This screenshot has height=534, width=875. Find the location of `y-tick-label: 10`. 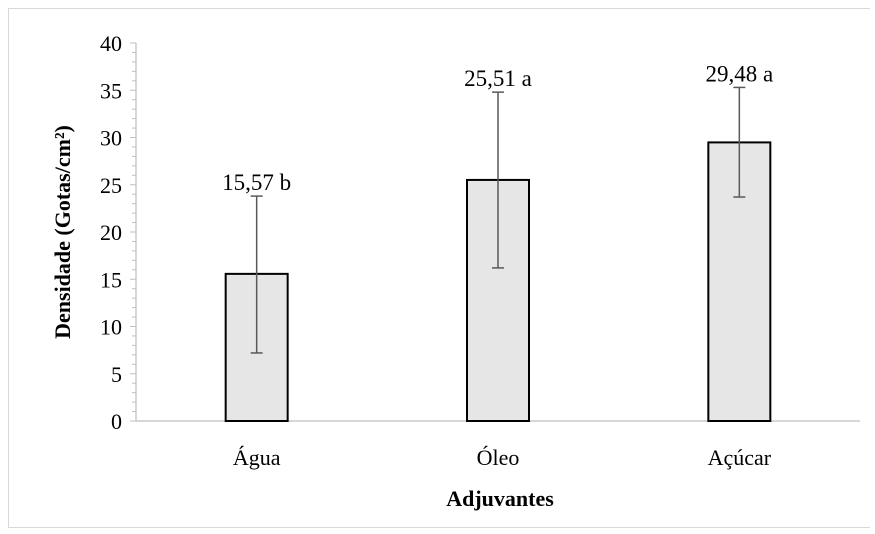

y-tick-label: 10 is located at coordinates (111, 327).